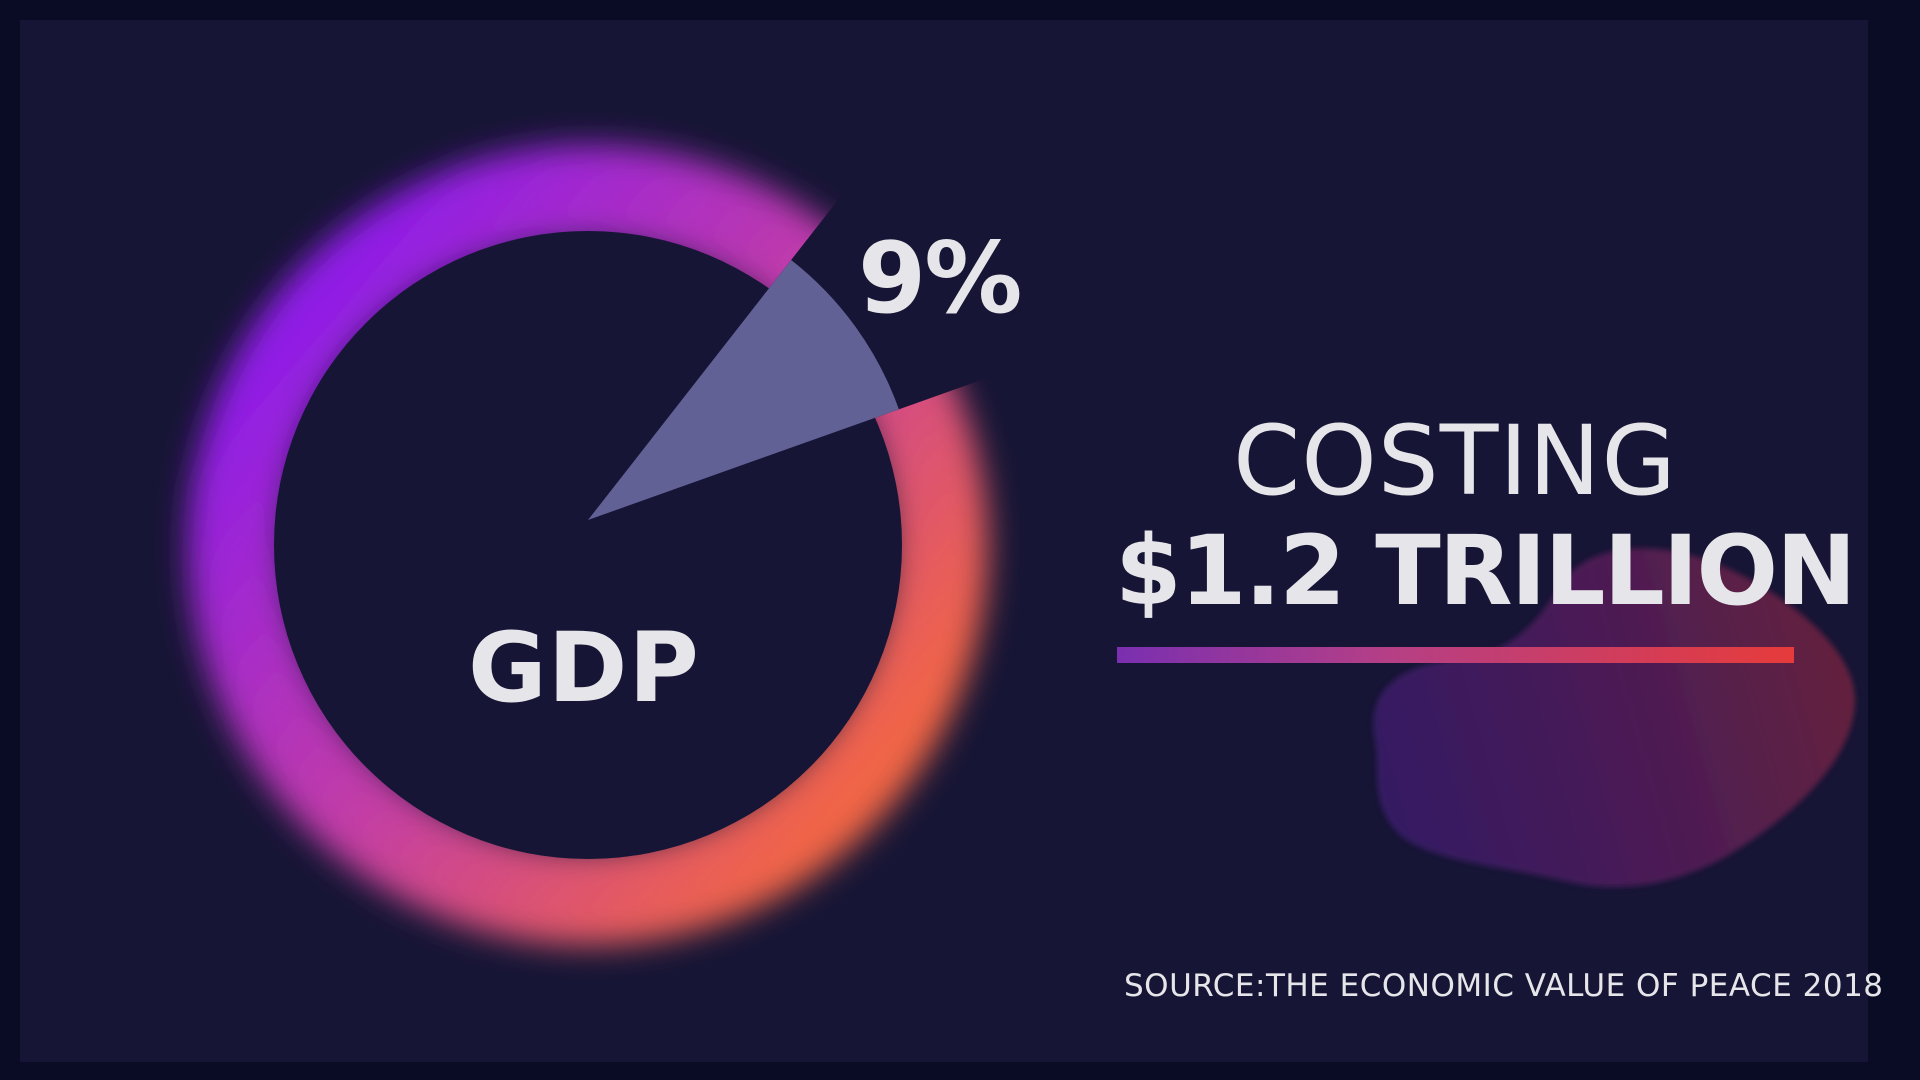 The height and width of the screenshot is (1080, 1920). Describe the element at coordinates (1455, 655) in the screenshot. I see `headline-underline` at that location.